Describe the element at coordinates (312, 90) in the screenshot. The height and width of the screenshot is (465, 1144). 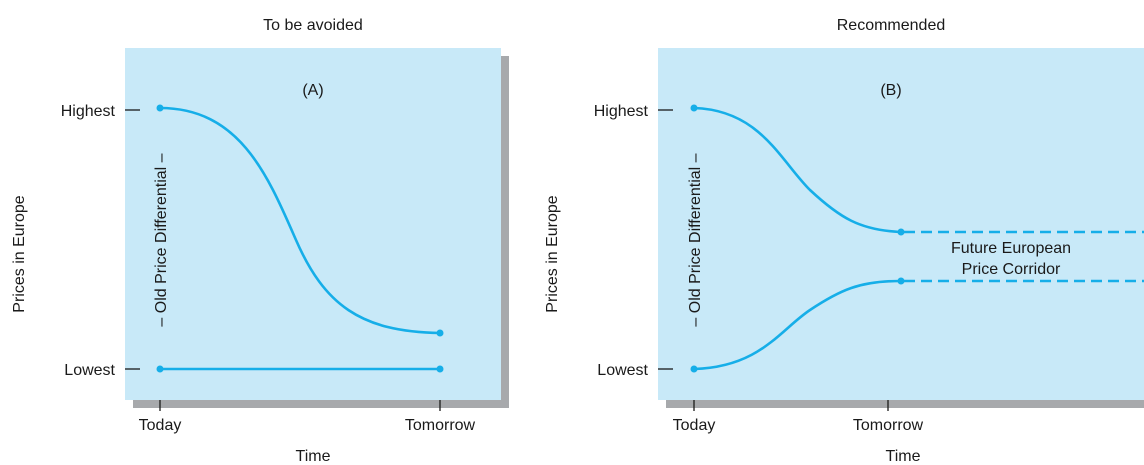
I see `panel-a-label: (A)` at that location.